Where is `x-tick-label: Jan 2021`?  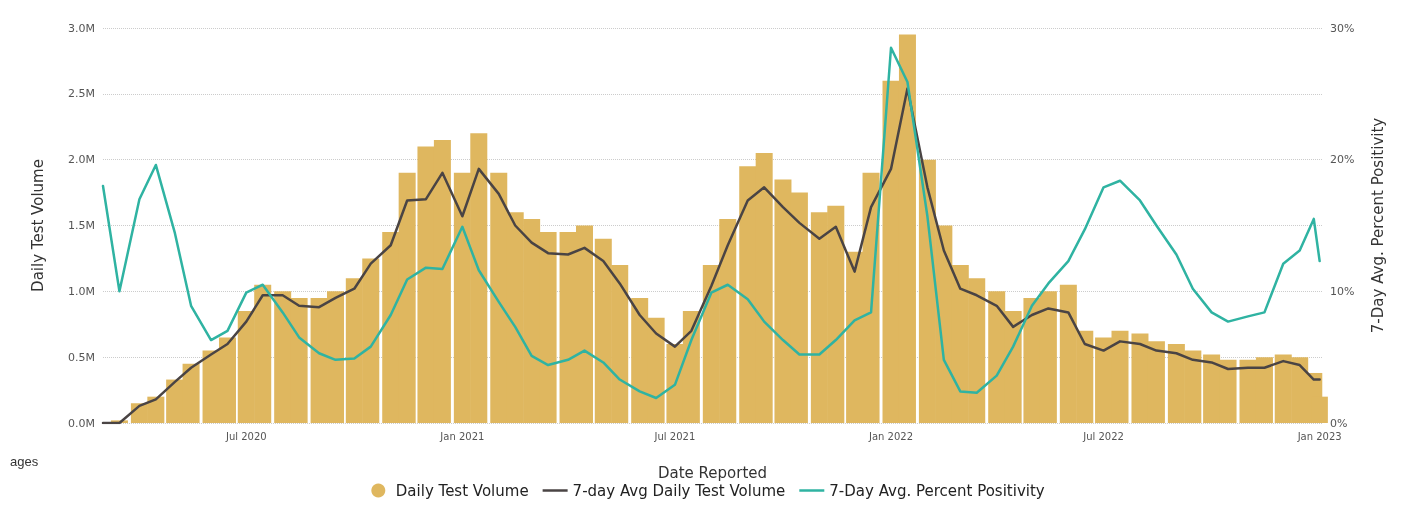 x-tick-label: Jan 2021 is located at coordinates (462, 436).